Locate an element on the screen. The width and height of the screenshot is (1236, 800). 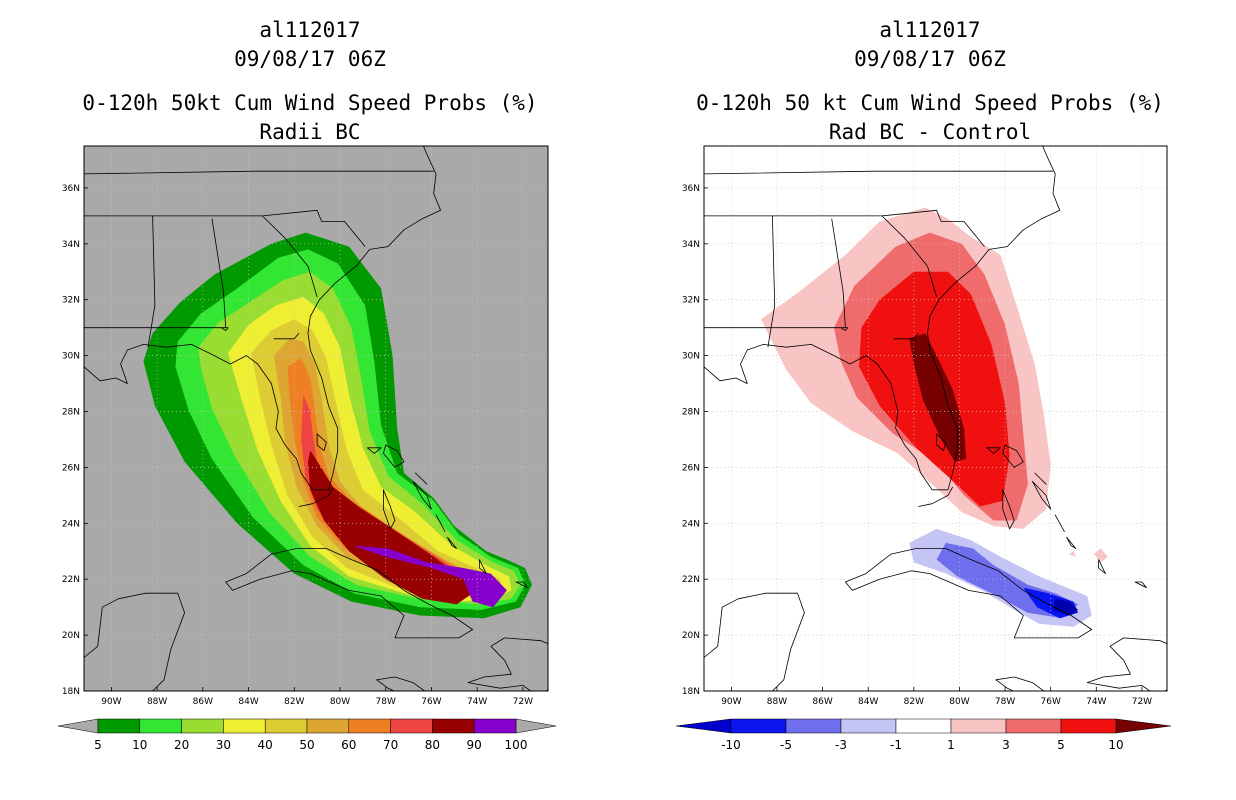
right-lat-axis: 36N 34N 32N 30N 28N 26N 24N 22N 20N 18N is located at coordinates (695, 440).